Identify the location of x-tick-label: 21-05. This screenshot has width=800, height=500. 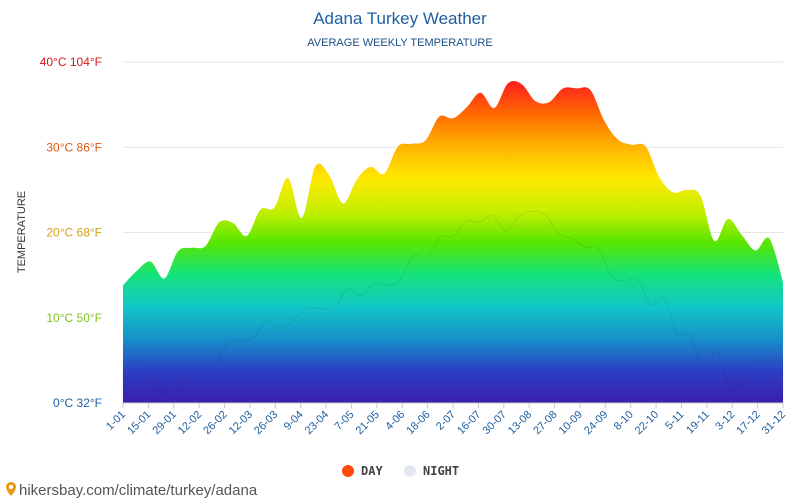
(368, 423).